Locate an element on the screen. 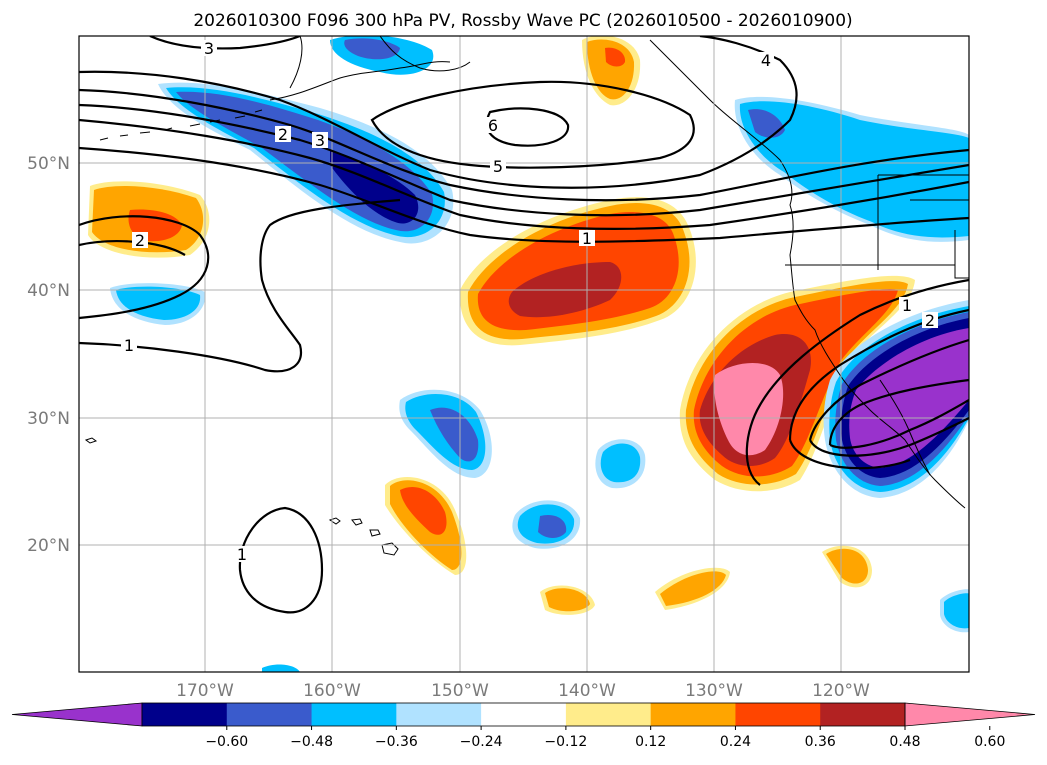 Image resolution: width=1047 pixels, height=765 pixels. colorbar-frame is located at coordinates (523, 714).